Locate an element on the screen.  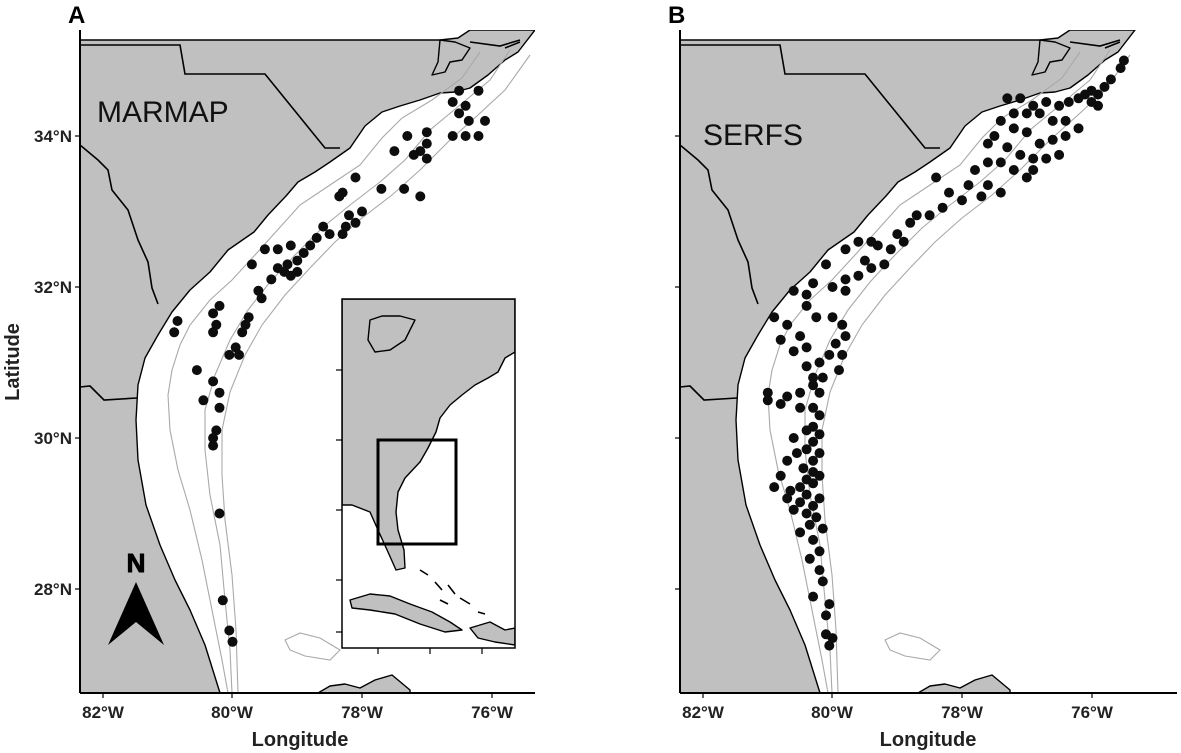
panel-b-x-ticks: 82°W 80°W 78°W 76°W is located at coordinates (898, 707).